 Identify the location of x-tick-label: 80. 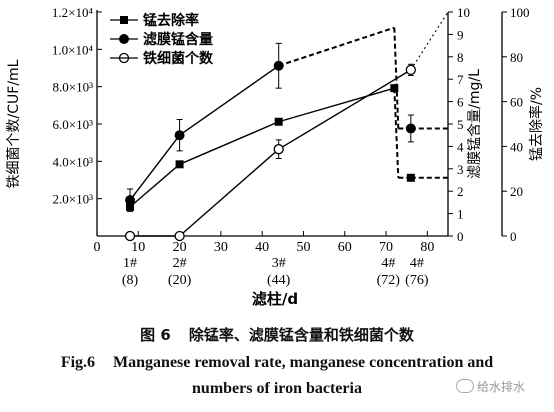
(427, 247).